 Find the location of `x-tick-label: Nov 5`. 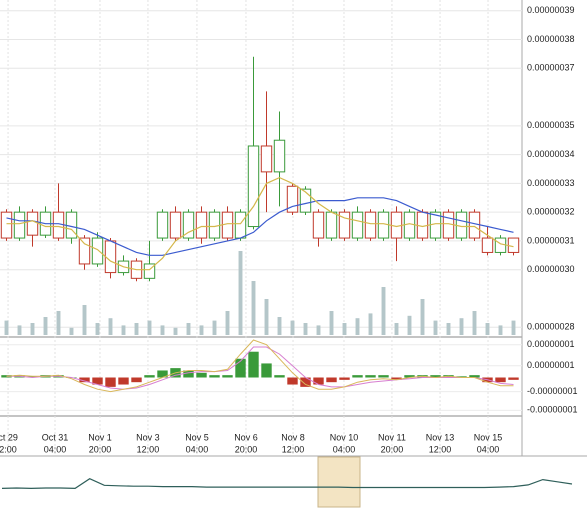

x-tick-label: Nov 5 is located at coordinates (197, 437).